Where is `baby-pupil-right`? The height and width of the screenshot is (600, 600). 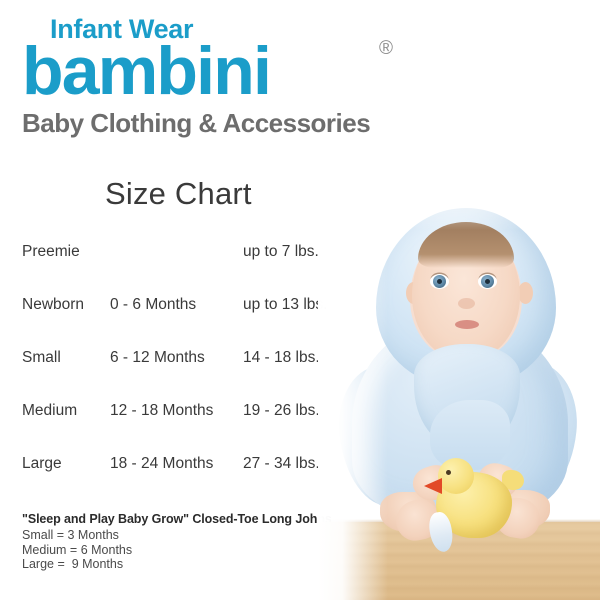
baby-pupil-right is located at coordinates (487, 281).